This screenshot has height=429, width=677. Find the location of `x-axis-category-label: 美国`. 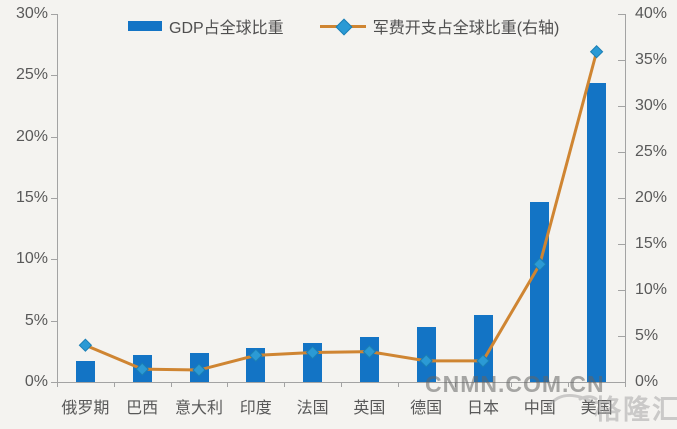

x-axis-category-label: 美国 is located at coordinates (596, 408).